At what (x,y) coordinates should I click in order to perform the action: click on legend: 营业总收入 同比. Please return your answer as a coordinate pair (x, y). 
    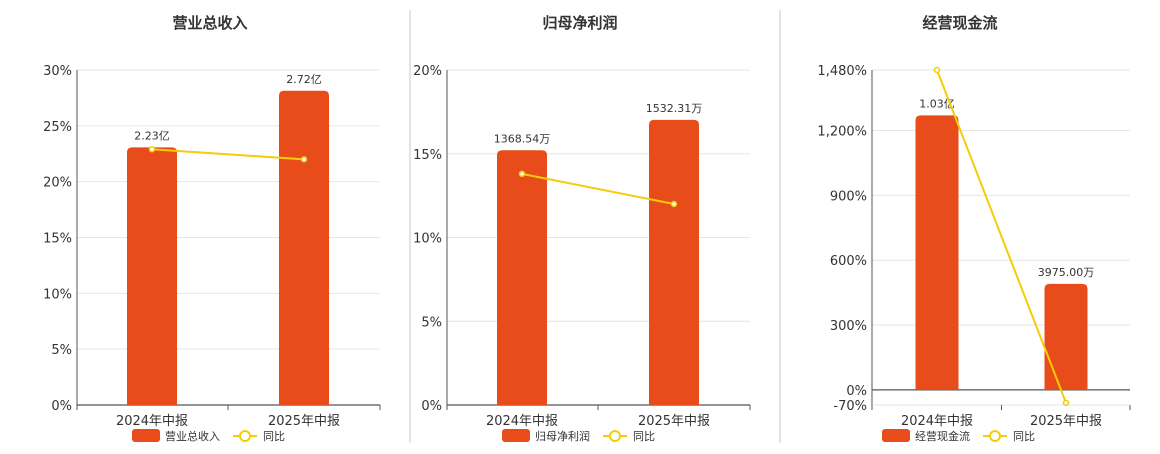
    Looking at the image, I should click on (208, 436).